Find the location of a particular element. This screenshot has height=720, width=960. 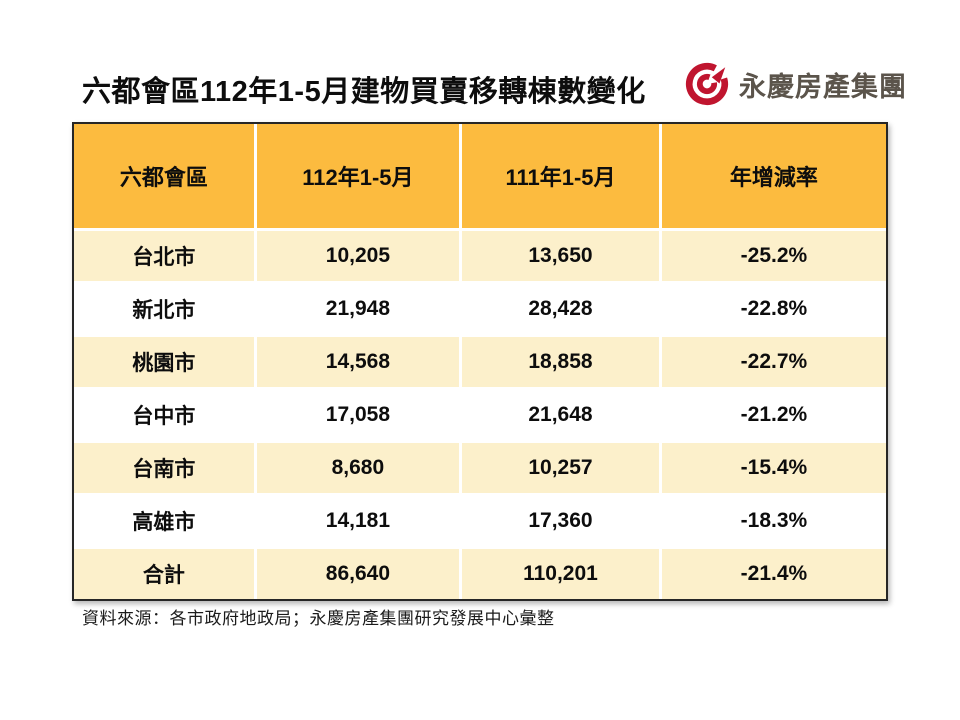

cell-region: 桃園市 is located at coordinates (165, 362).